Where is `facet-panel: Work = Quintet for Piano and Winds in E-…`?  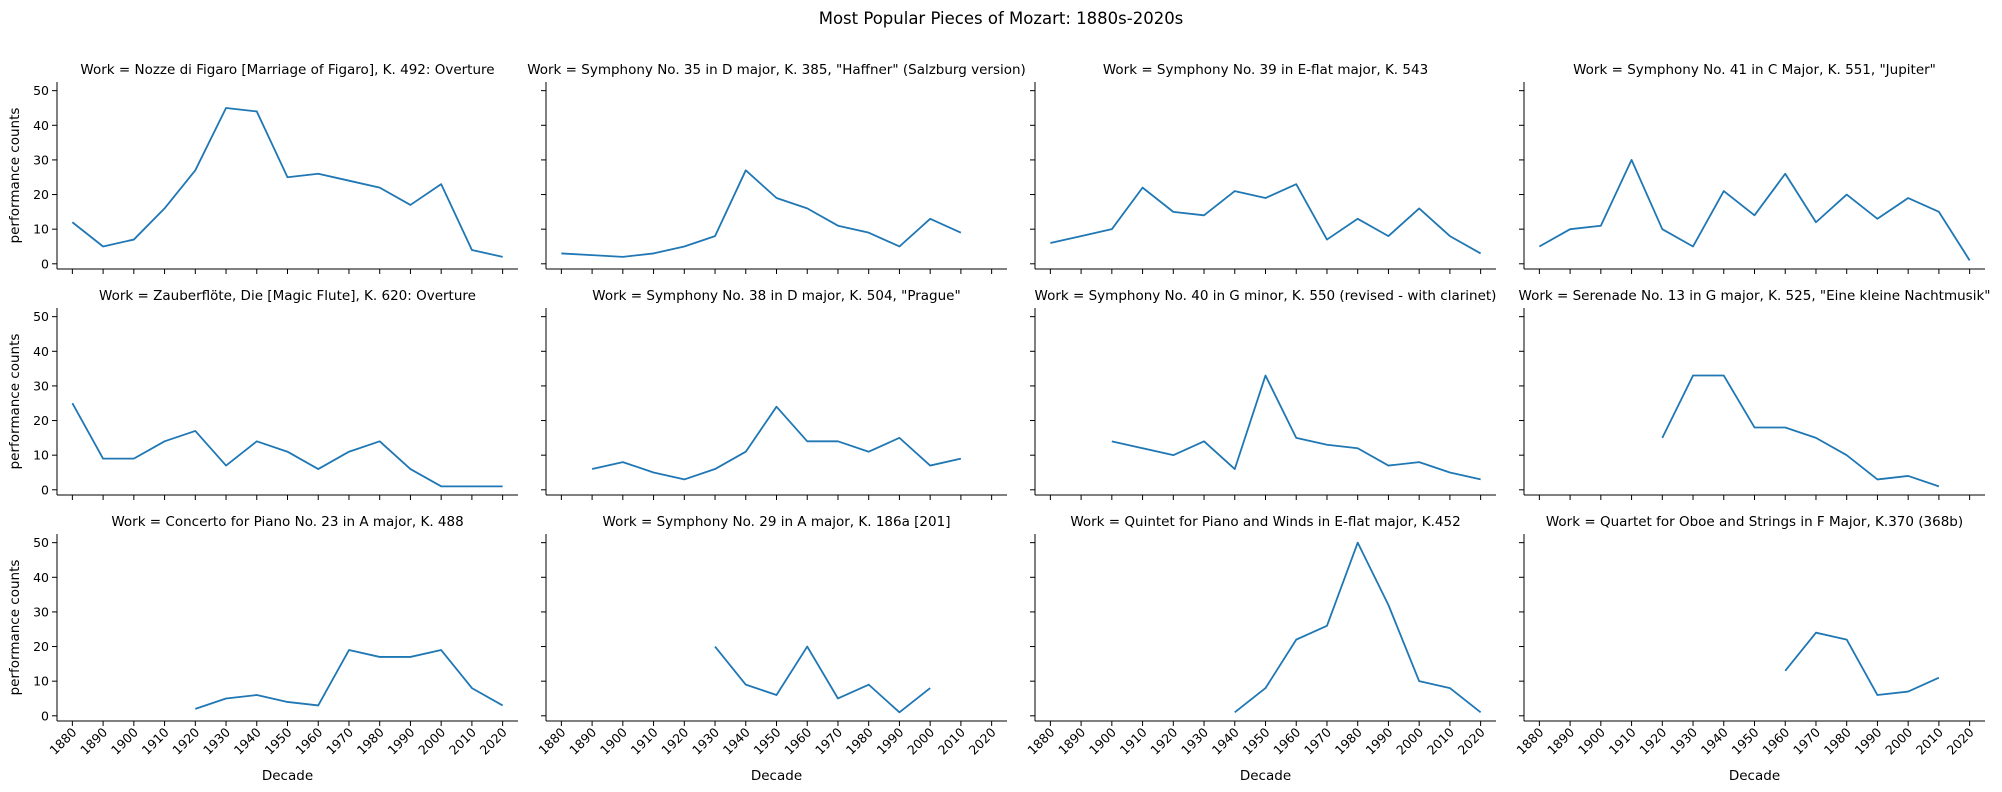
facet-panel: Work = Quintet for Piano and Winds in E-… is located at coordinates (1260, 649).